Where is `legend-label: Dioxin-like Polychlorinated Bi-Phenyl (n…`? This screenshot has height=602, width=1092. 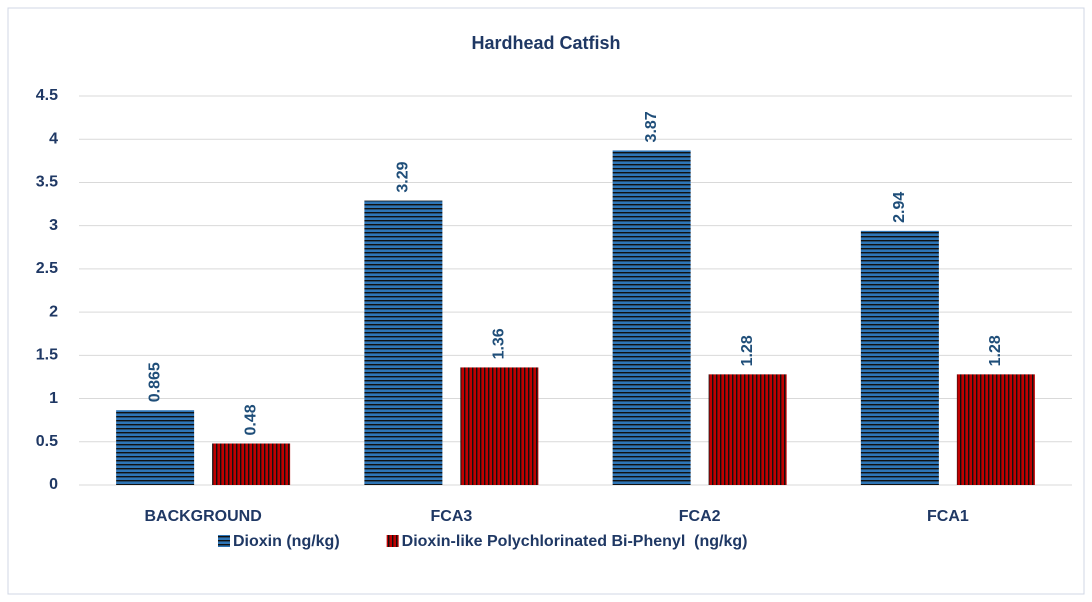
legend-label: Dioxin-like Polychlorinated Bi-Phenyl (n… is located at coordinates (575, 541).